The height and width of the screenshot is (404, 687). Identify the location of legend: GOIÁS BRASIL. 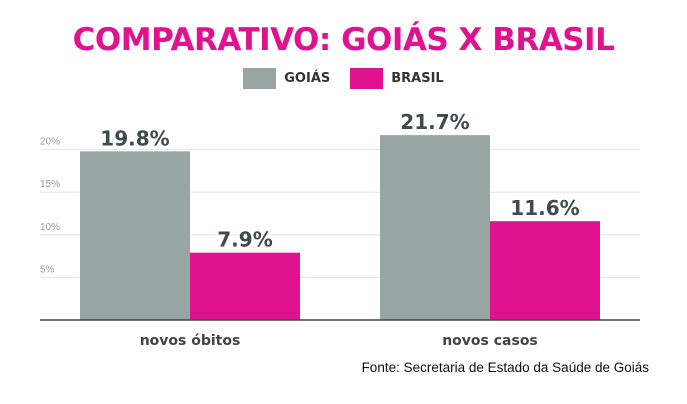
(343, 78).